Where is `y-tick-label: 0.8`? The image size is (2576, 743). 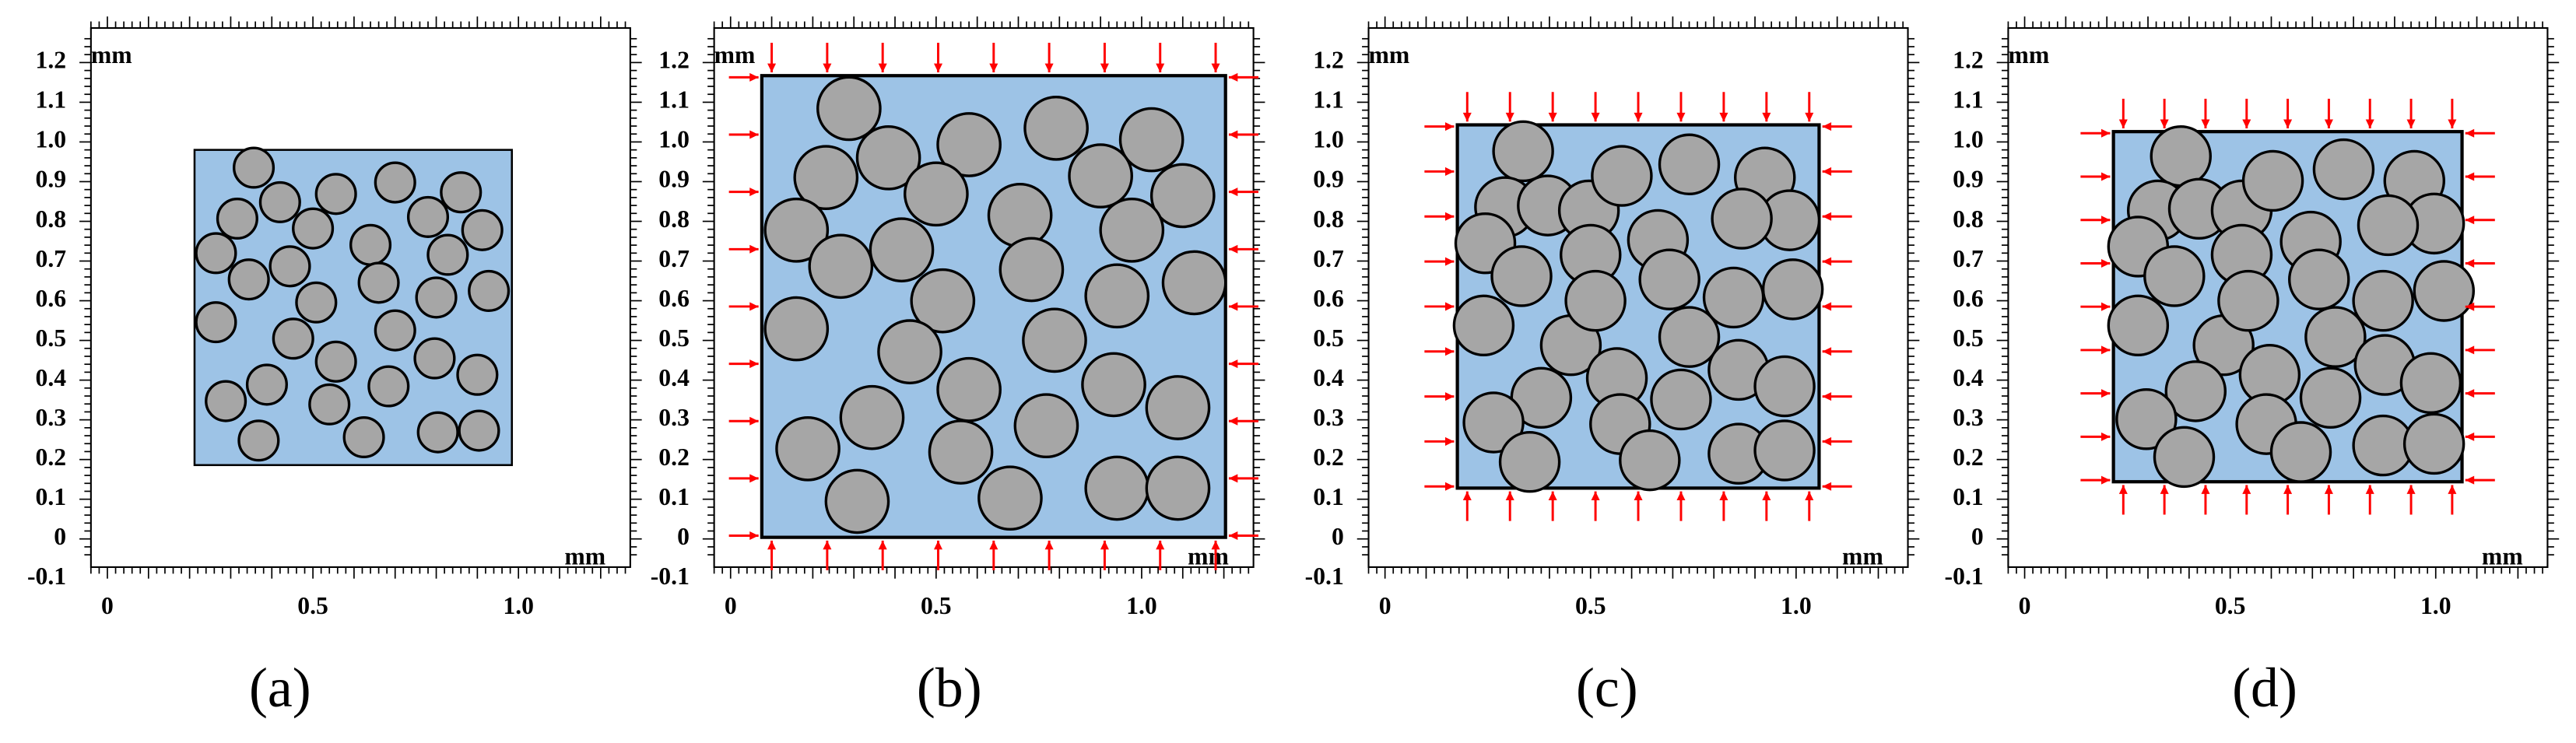
y-tick-label: 0.8 is located at coordinates (52, 219).